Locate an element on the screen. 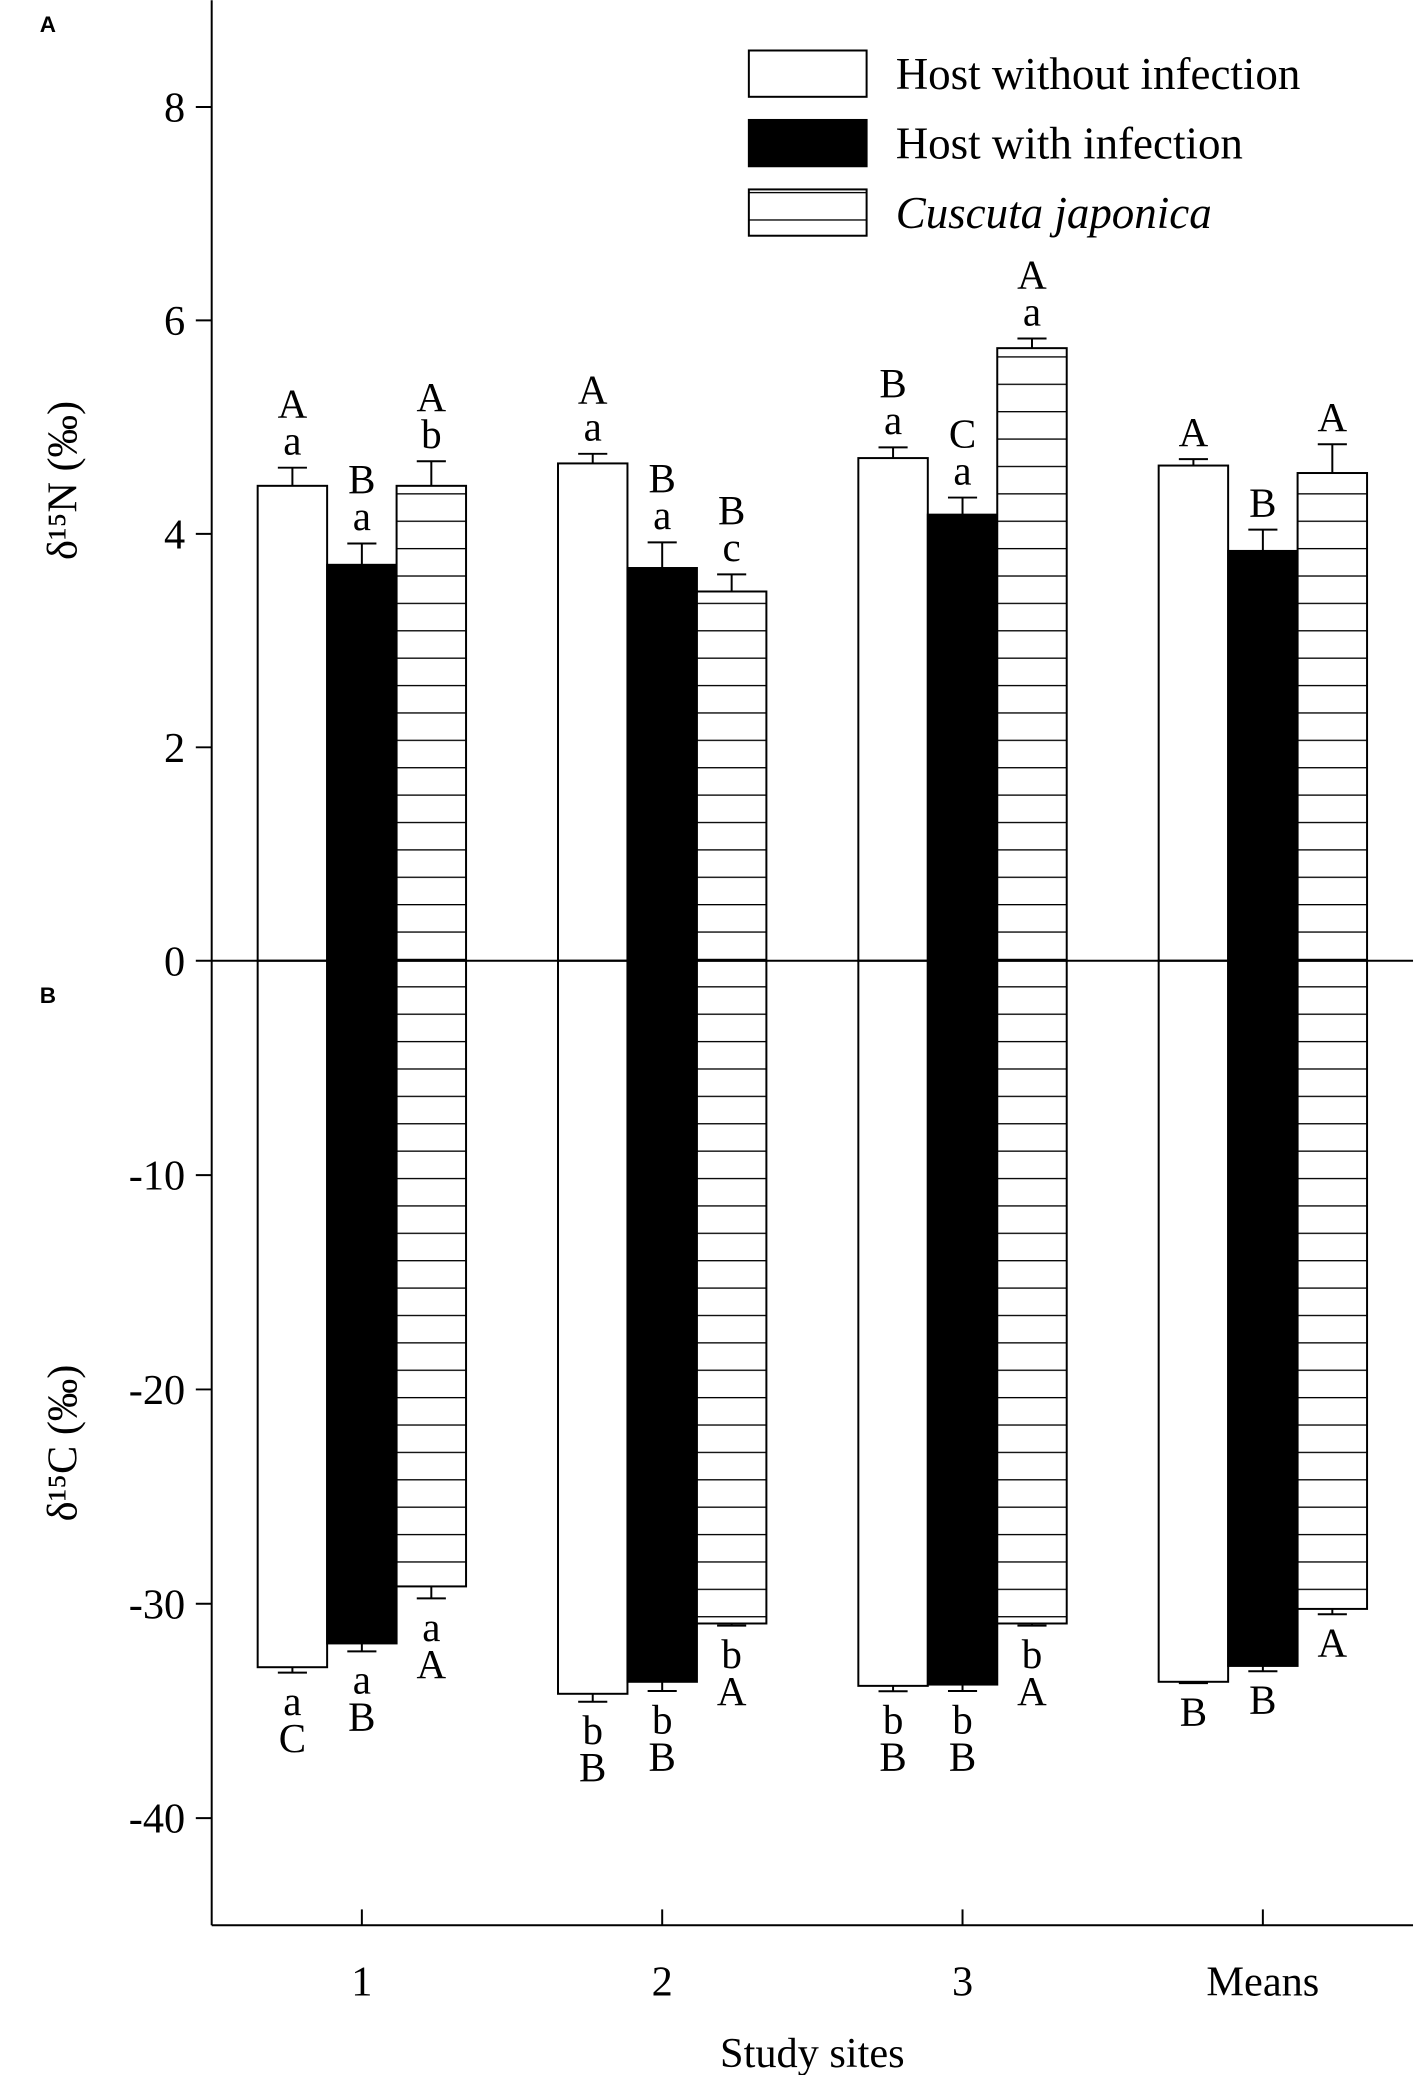  y-tick-label: 6 is located at coordinates (174, 321).